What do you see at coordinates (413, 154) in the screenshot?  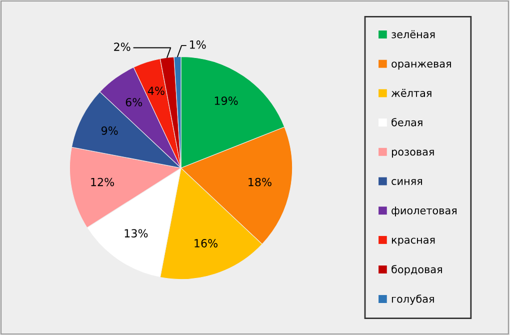 I see `legend-label: розовая` at bounding box center [413, 154].